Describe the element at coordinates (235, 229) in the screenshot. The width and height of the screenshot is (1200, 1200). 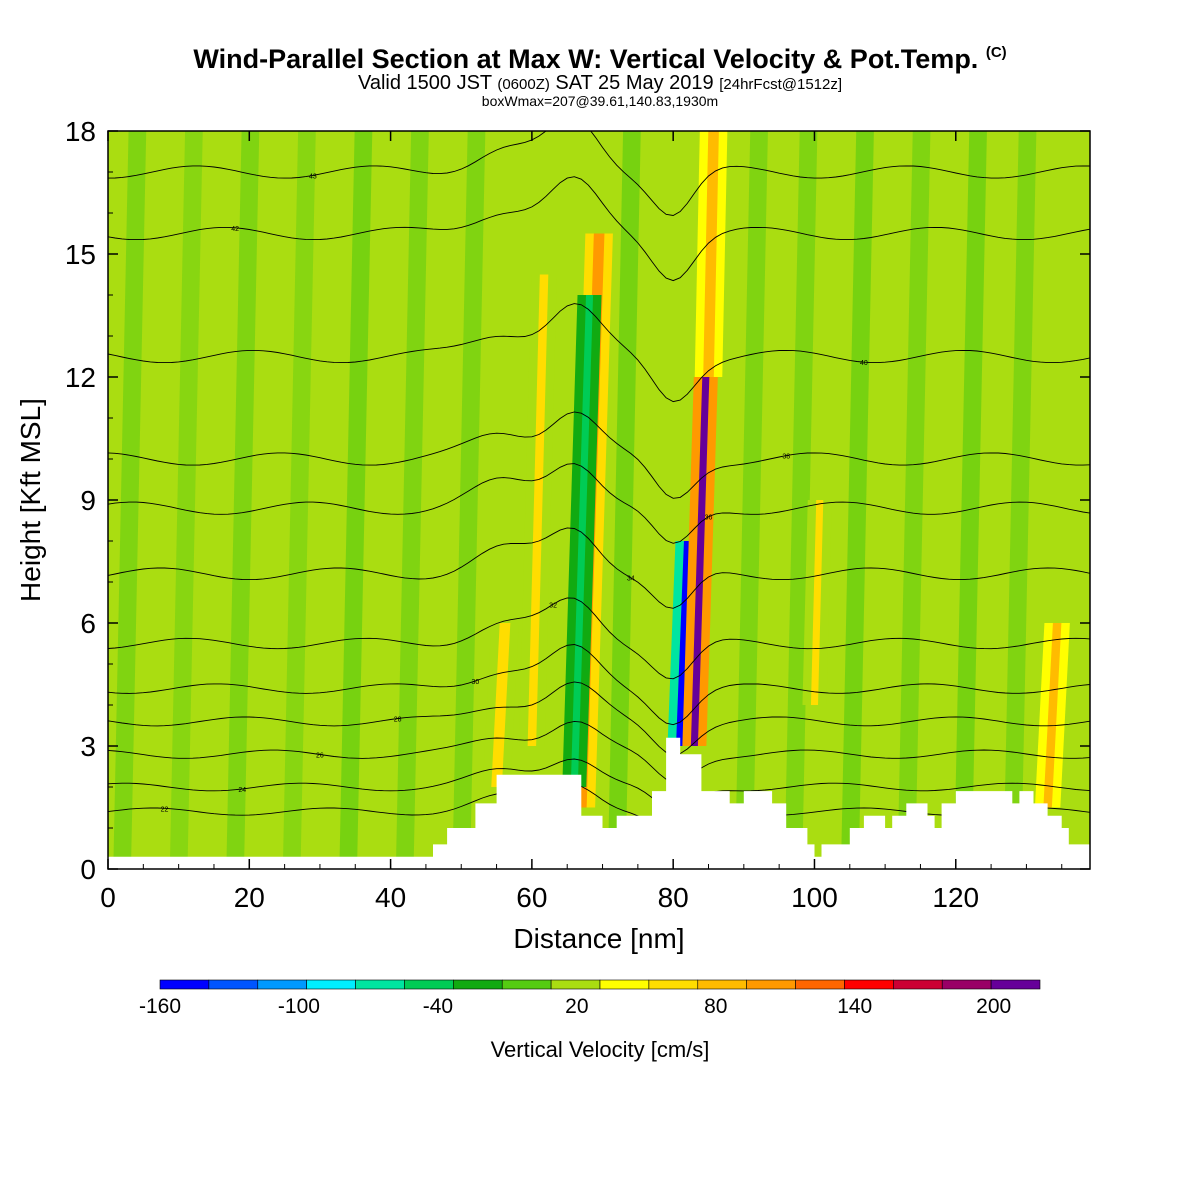
I see `theta-contour-label: 42` at that location.